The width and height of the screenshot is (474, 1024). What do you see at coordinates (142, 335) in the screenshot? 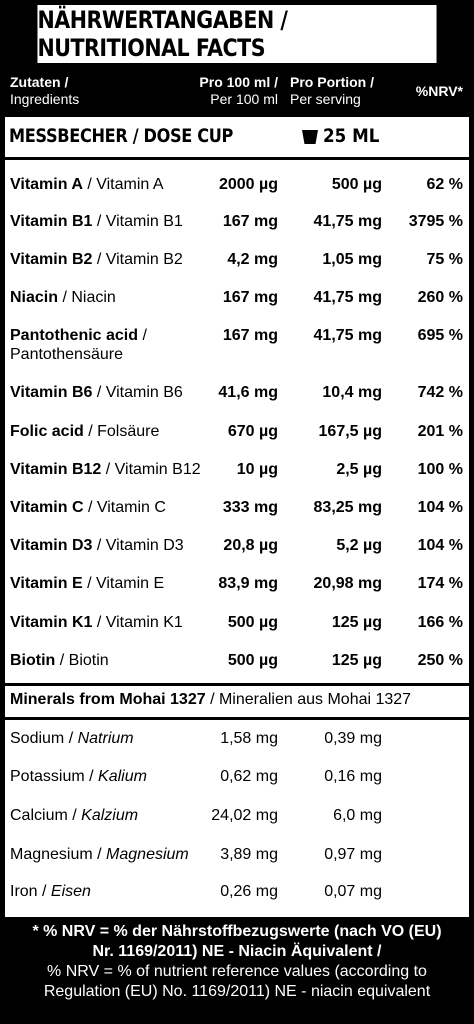
I see `nutrient-name-de: /` at bounding box center [142, 335].